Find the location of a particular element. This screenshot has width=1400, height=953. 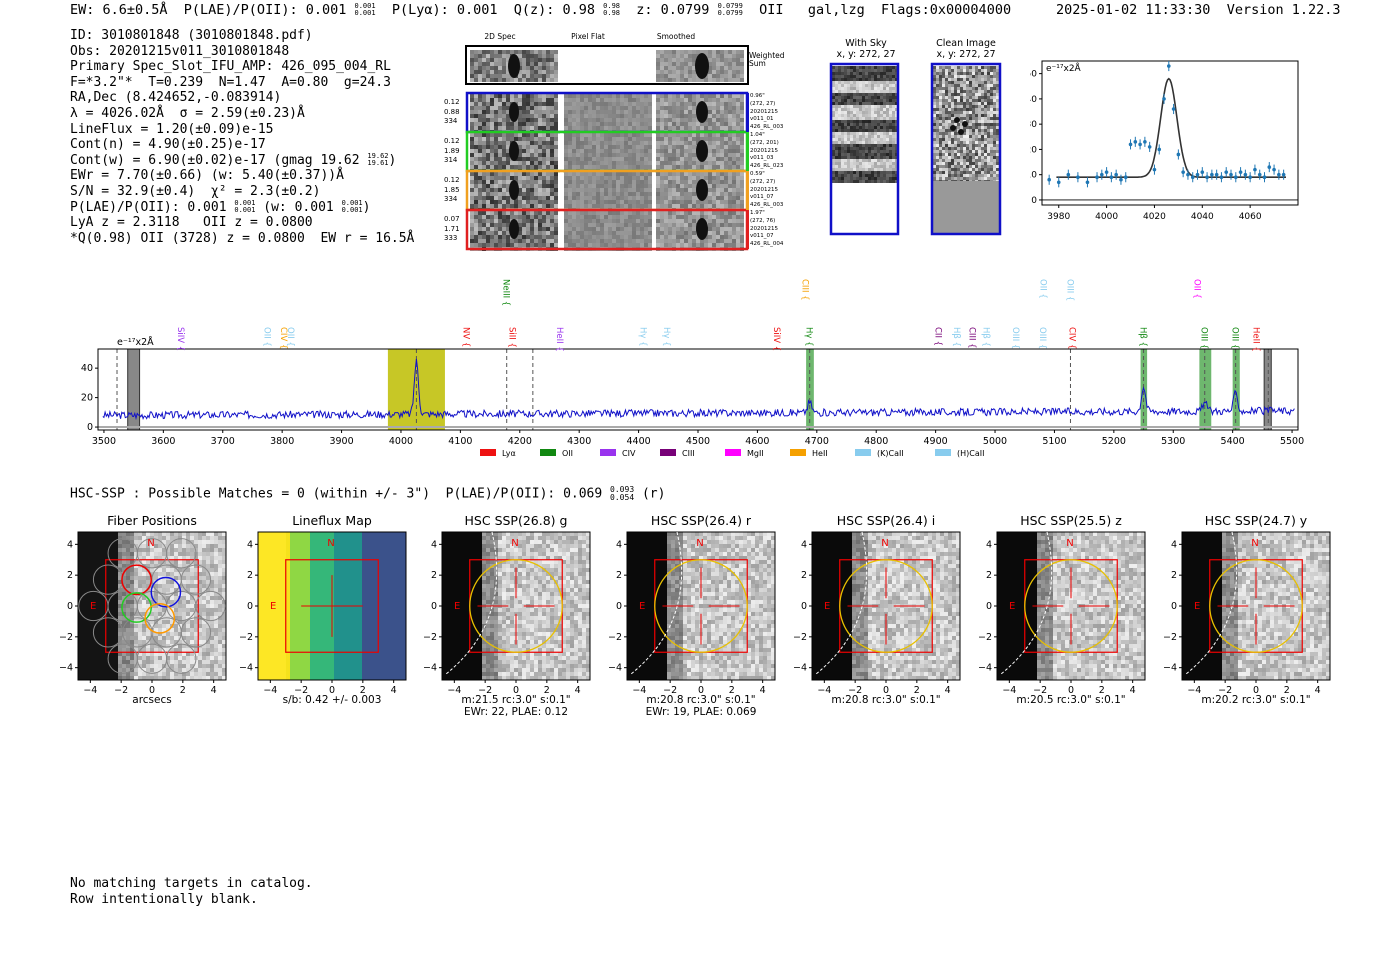

line-label: NeIII { is located at coordinates (506, 292).